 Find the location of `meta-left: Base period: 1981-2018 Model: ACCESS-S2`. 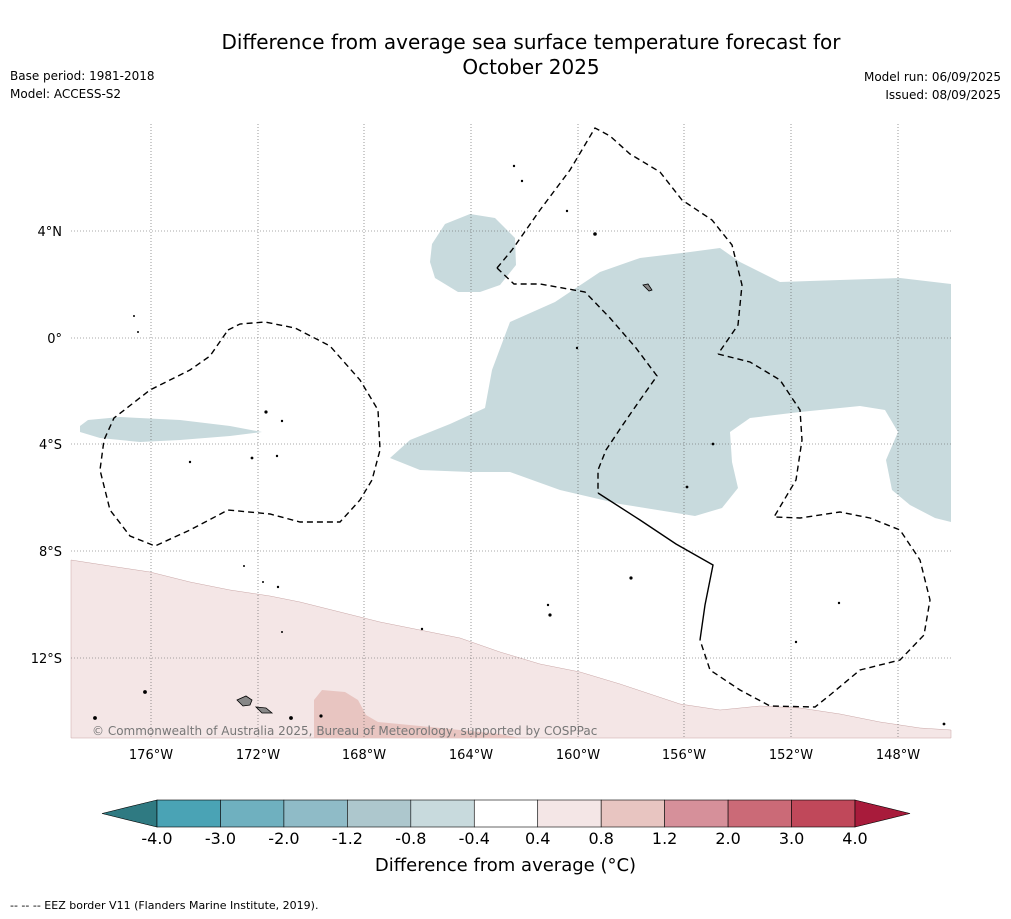

meta-left: Base period: 1981-2018 Model: ACCESS-S2 is located at coordinates (82, 85).